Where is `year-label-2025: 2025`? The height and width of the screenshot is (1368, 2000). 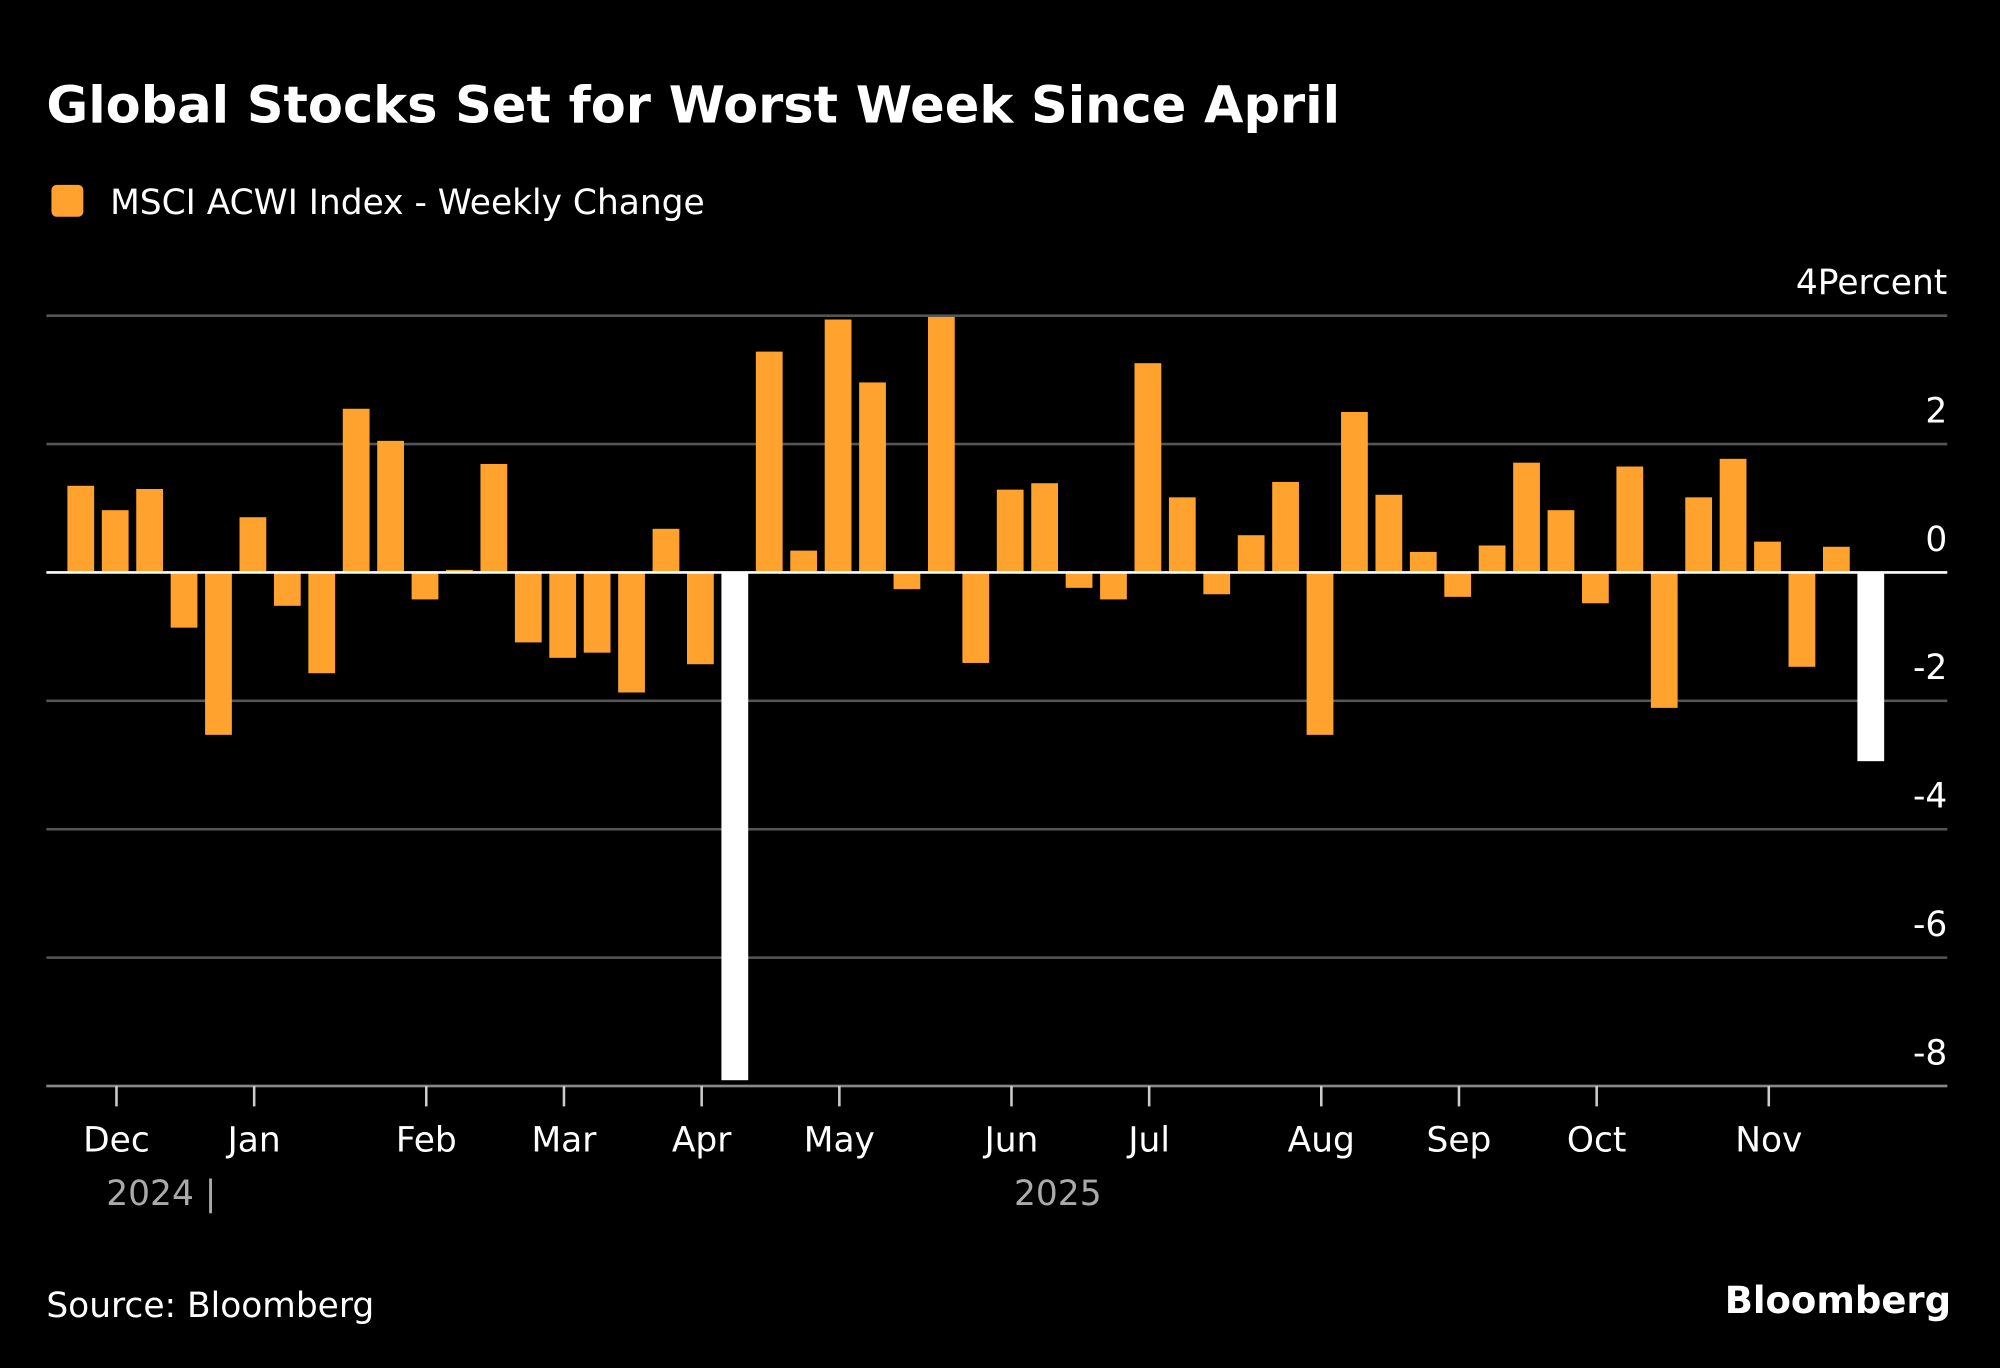
year-label-2025: 2025 is located at coordinates (1058, 1194).